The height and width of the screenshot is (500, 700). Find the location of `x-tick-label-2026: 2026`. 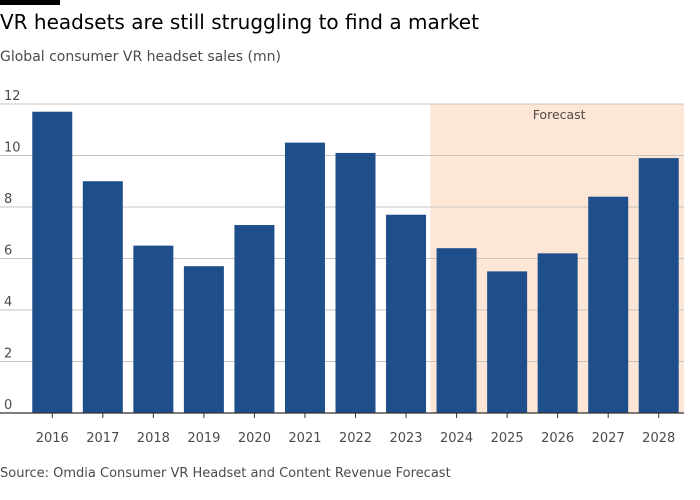

x-tick-label-2026: 2026 is located at coordinates (557, 438).